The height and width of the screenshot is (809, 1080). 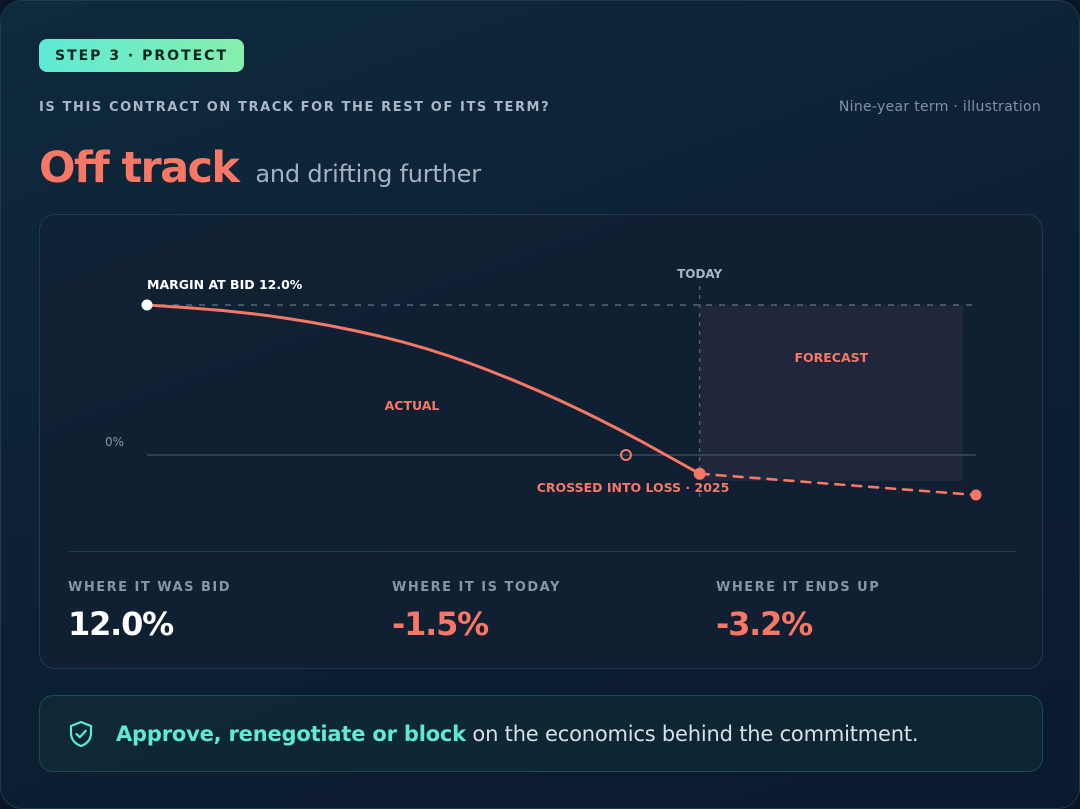 What do you see at coordinates (81, 733) in the screenshot?
I see `shield-check-icon` at bounding box center [81, 733].